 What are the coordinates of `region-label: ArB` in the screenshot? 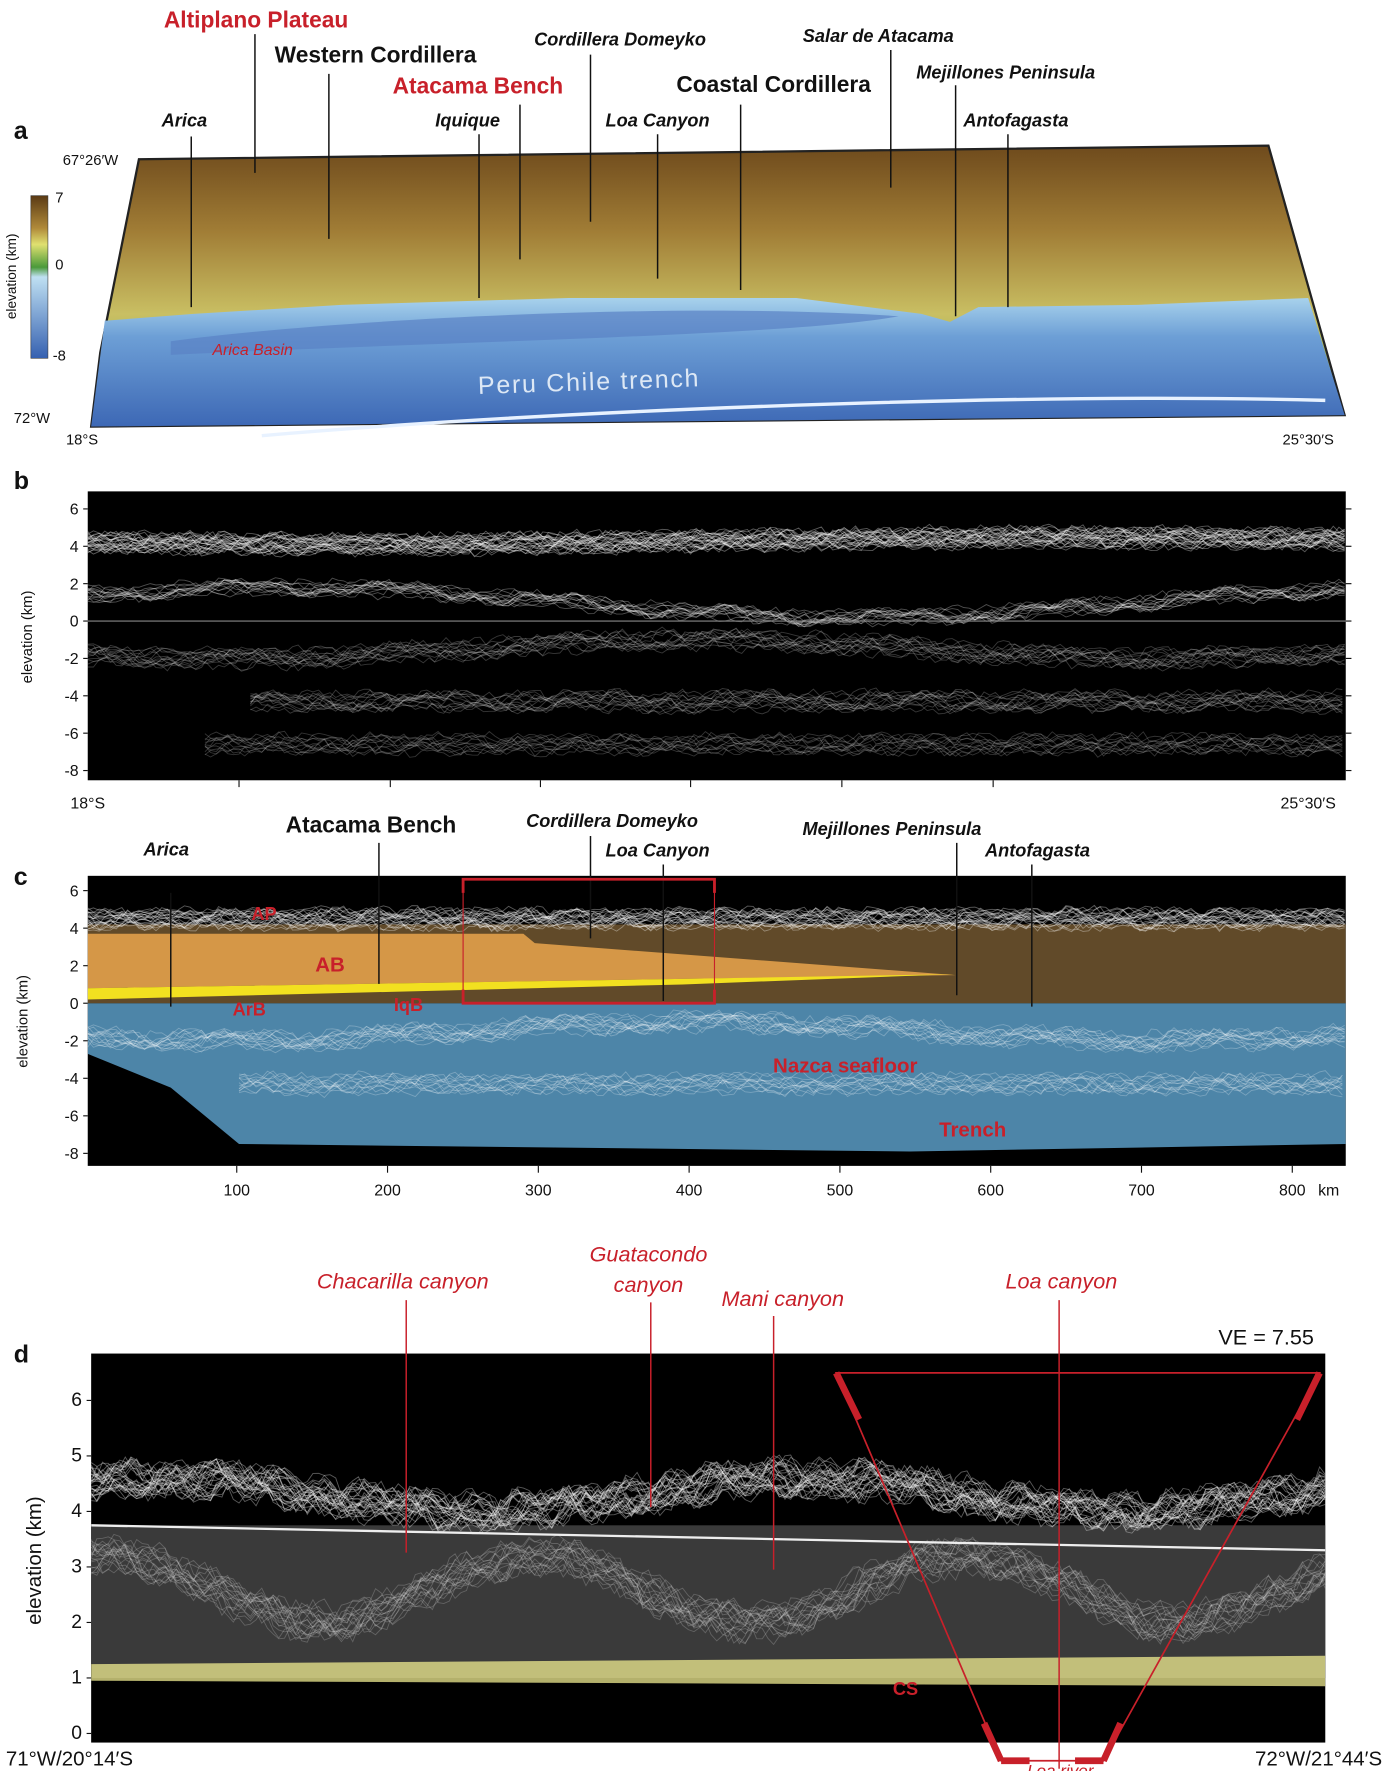 It's located at (249, 1010).